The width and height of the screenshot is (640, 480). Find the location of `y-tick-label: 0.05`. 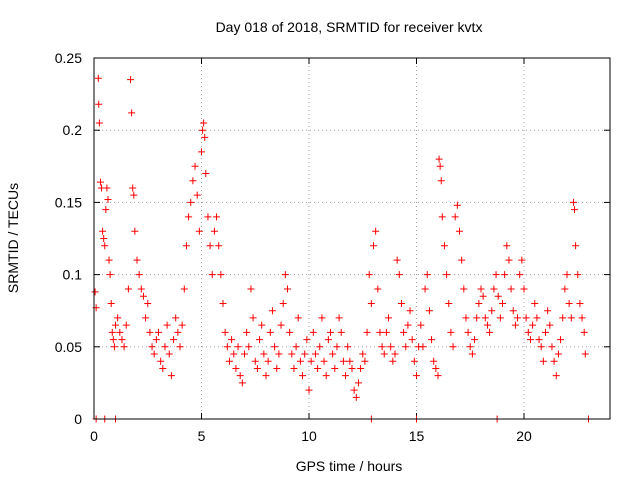

y-tick-label: 0.05 is located at coordinates (68, 347).